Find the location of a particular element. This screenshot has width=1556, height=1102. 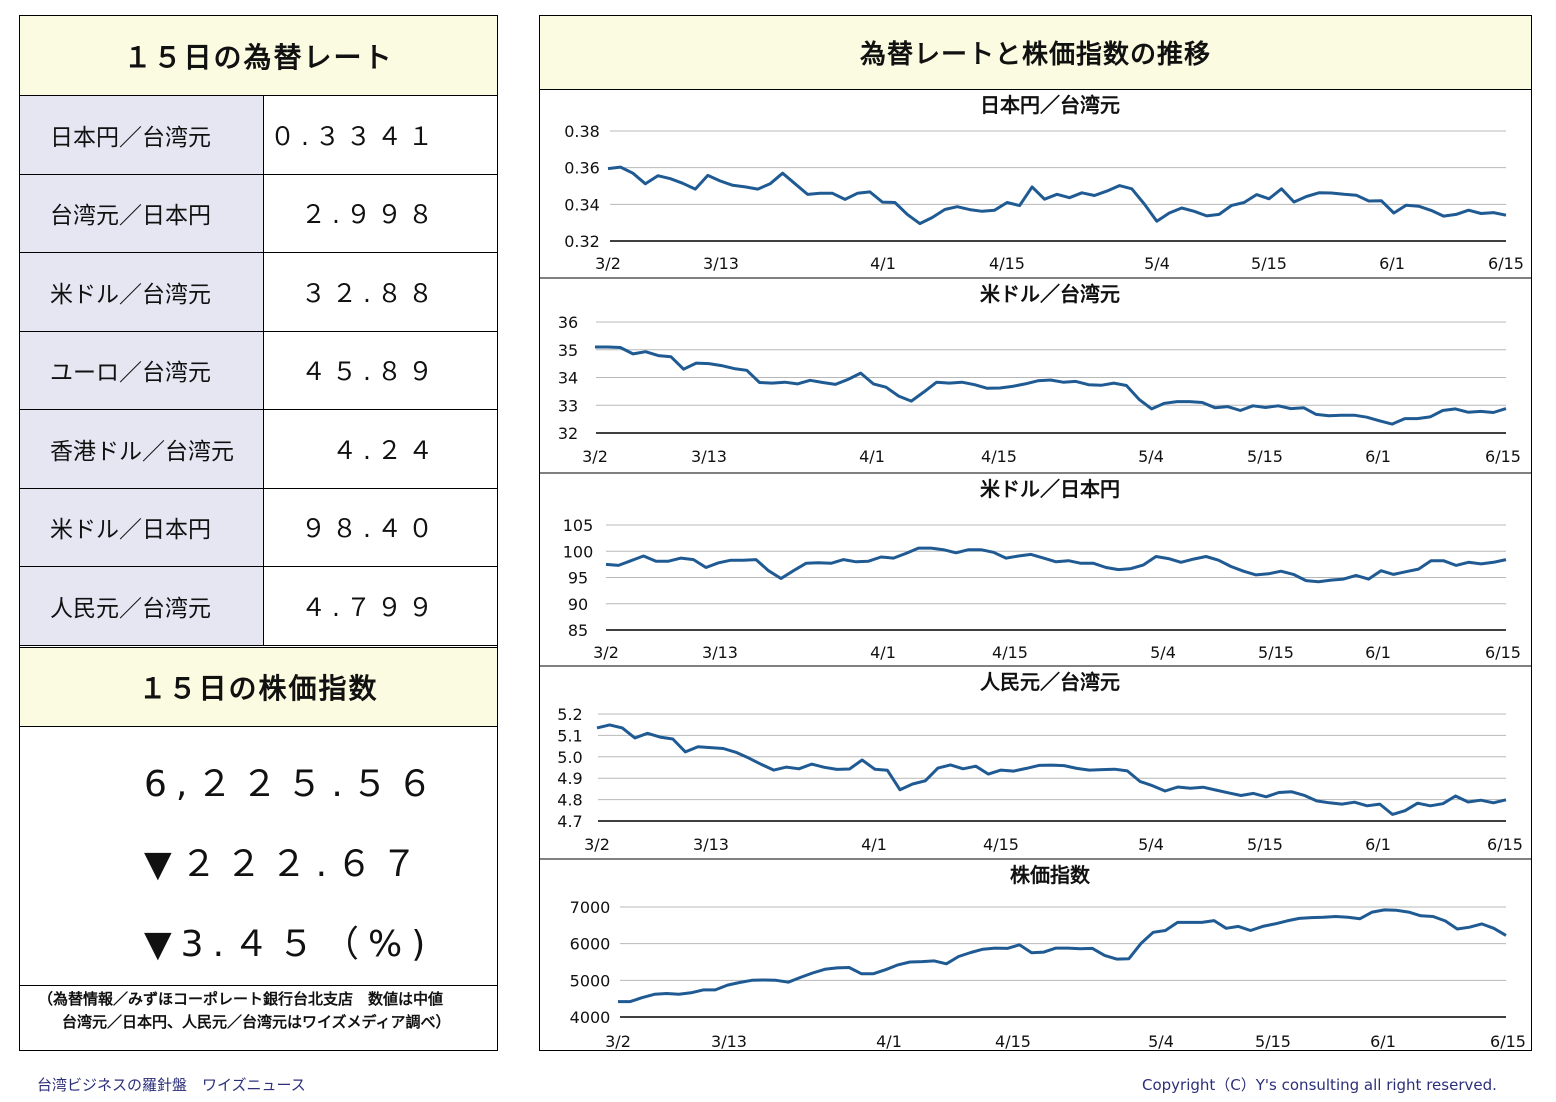

y-tick-label: 0.32 is located at coordinates (582, 241).